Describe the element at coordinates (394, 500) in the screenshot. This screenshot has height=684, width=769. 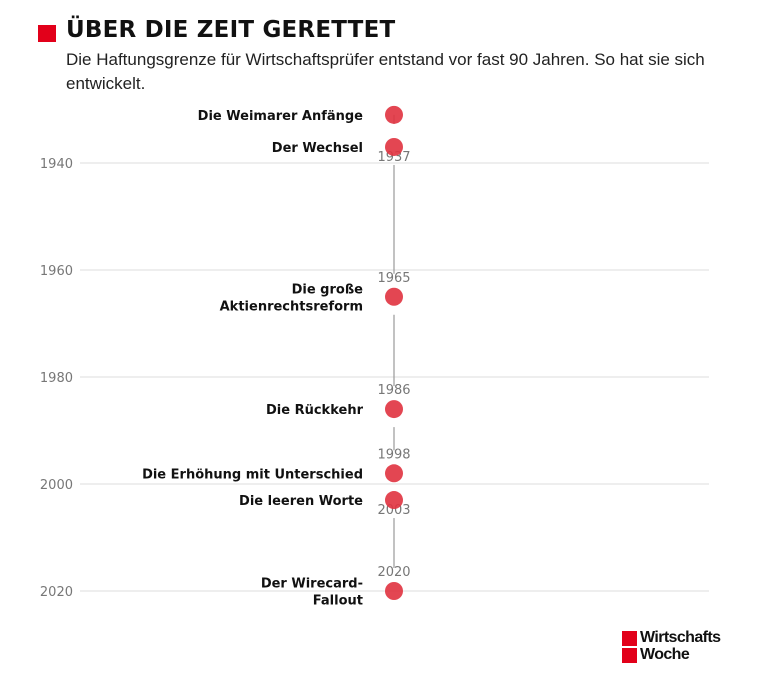
I see `event-marker-2003` at that location.